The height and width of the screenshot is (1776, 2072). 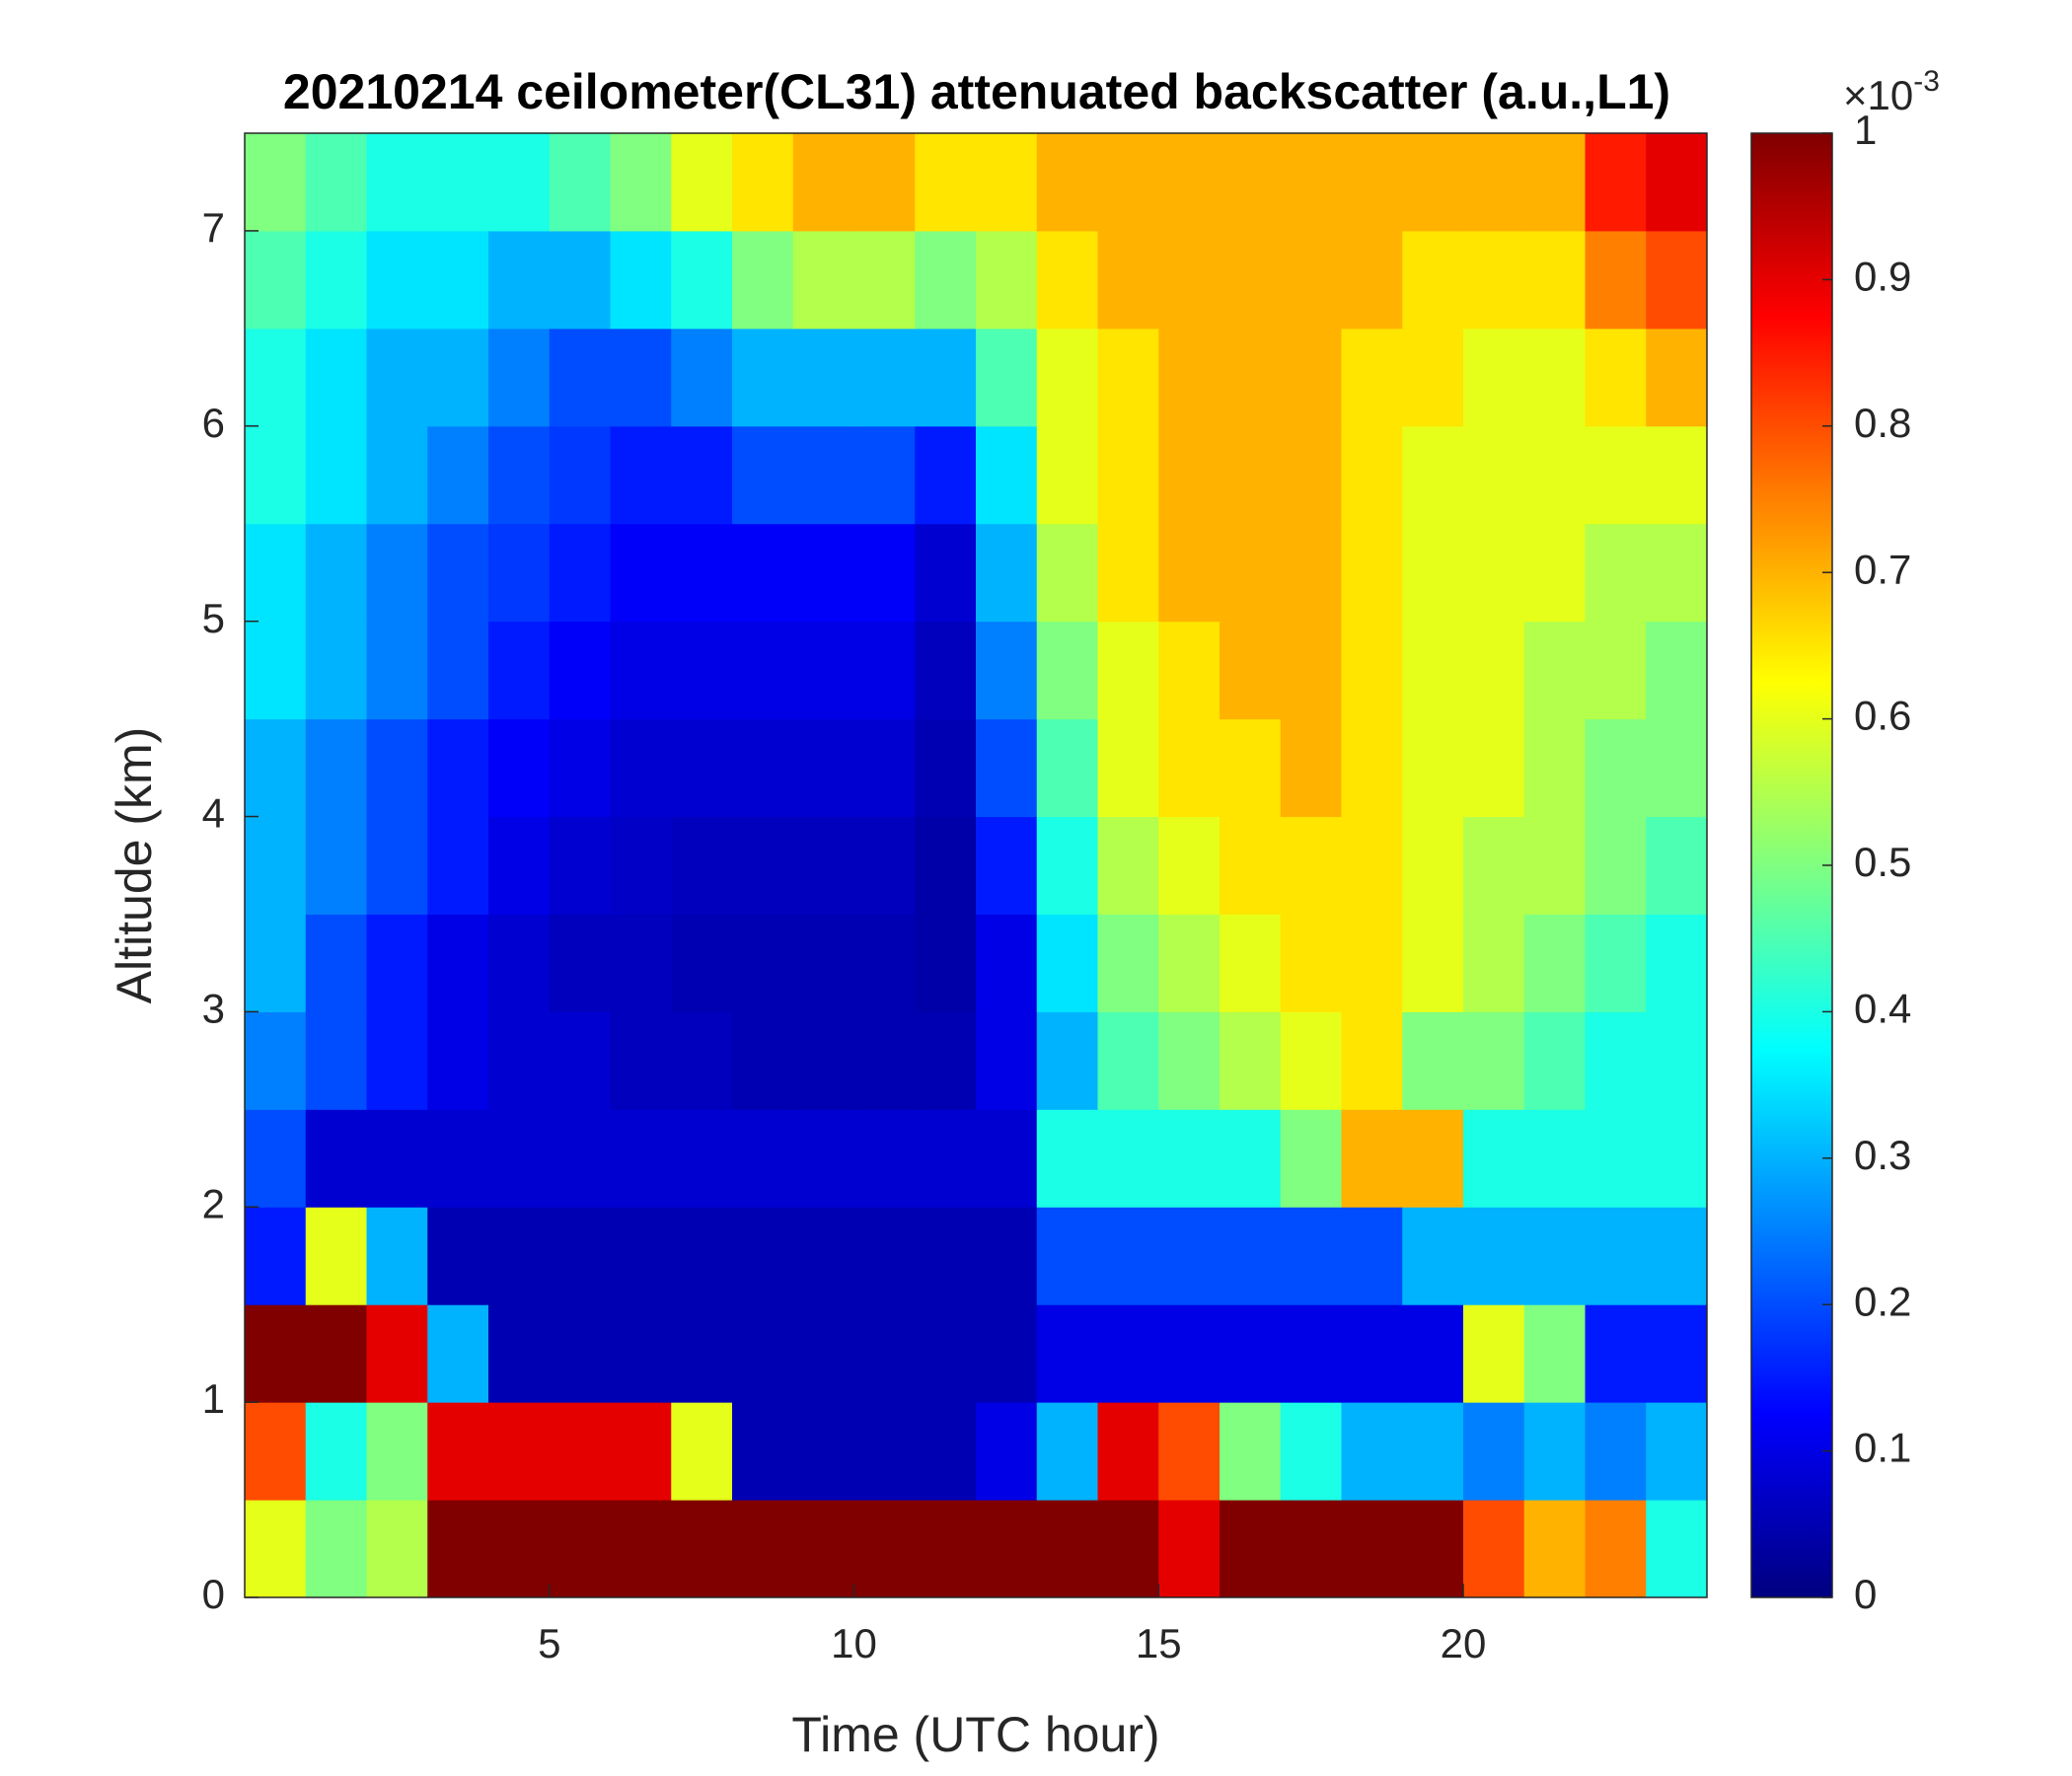 What do you see at coordinates (1892, 92) in the screenshot?
I see `colorbar-exponent: ×10⁻³` at bounding box center [1892, 92].